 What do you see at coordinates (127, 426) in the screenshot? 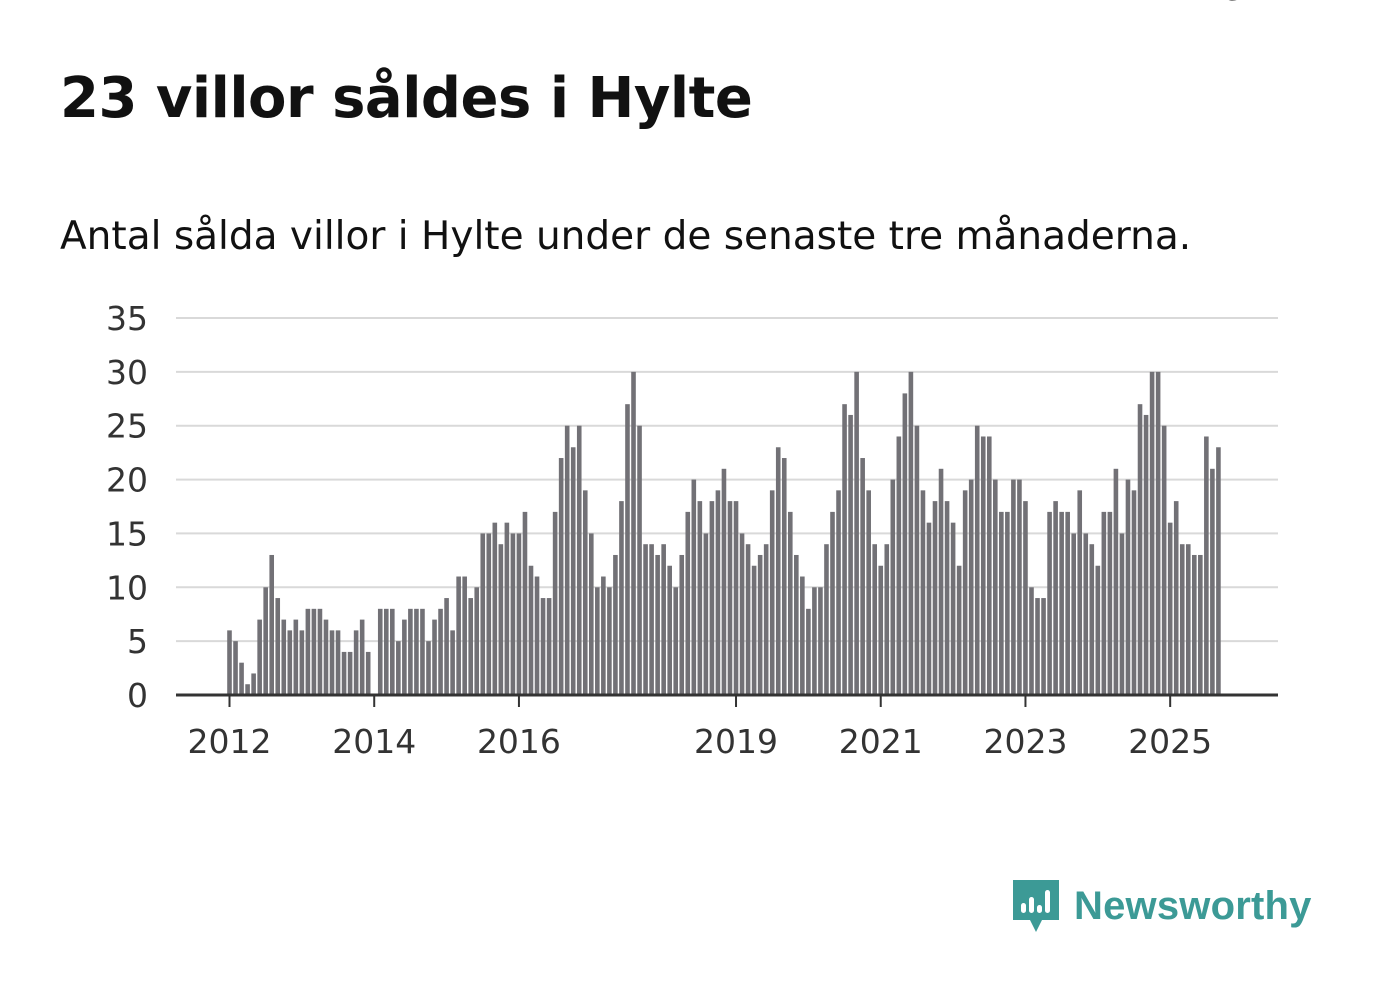
I see `y-tick-label: 25` at bounding box center [127, 426].